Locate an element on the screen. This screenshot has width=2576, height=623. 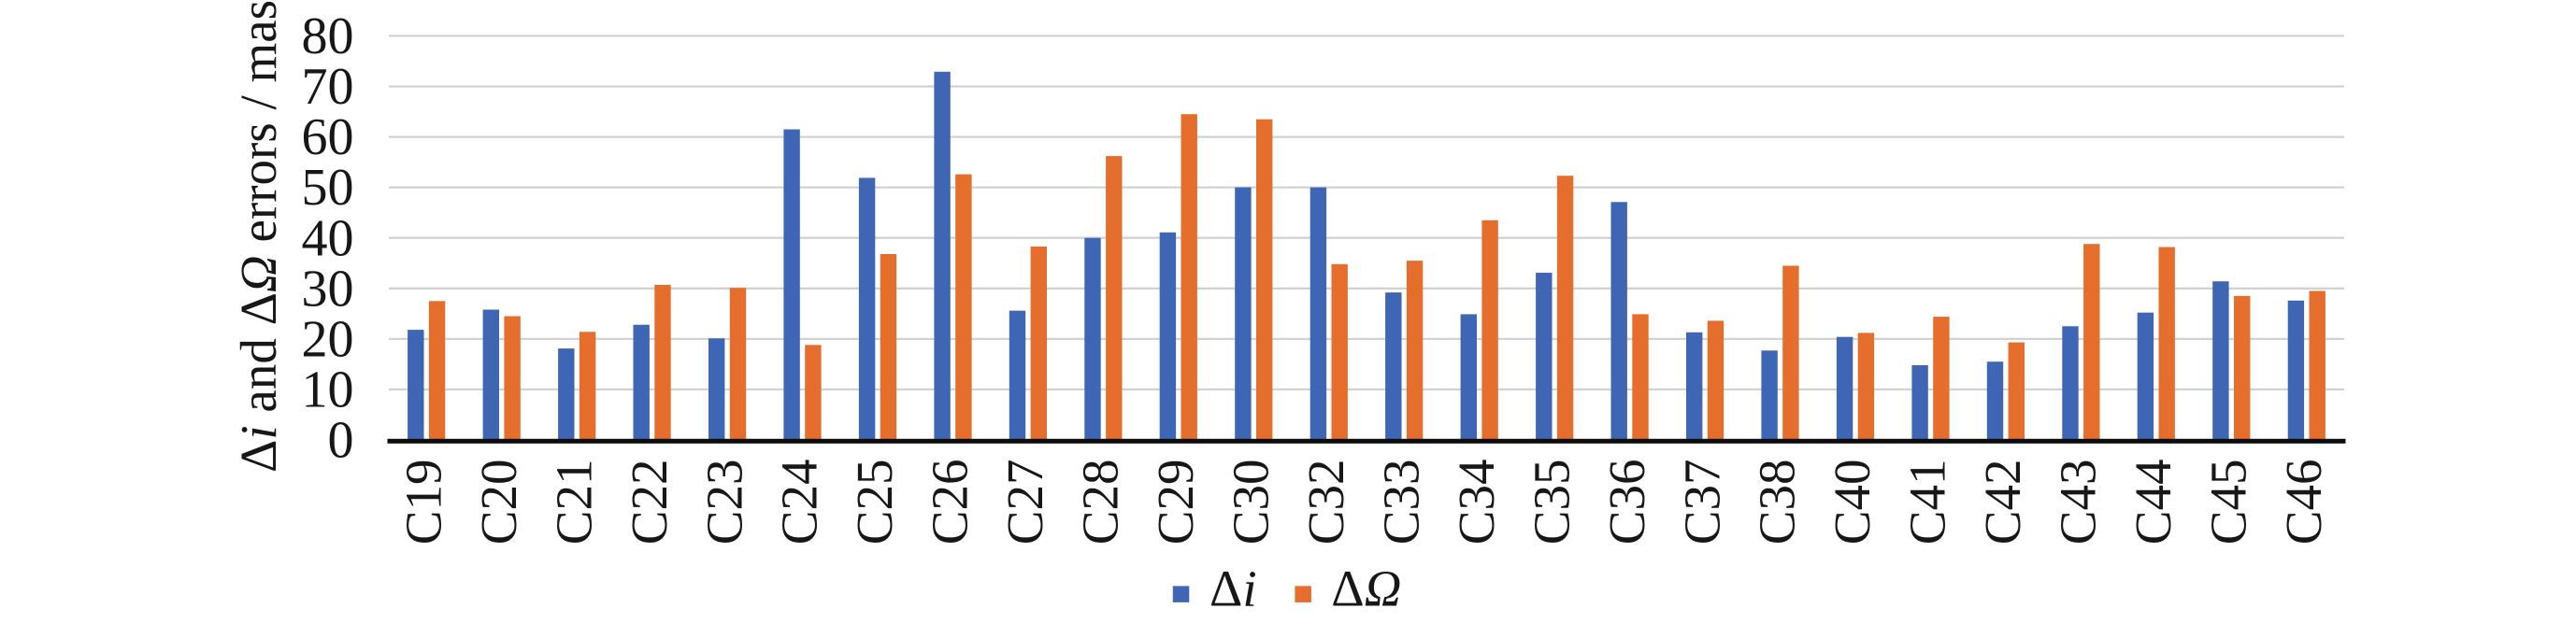
svg-text: C35 is located at coordinates (1551, 502).